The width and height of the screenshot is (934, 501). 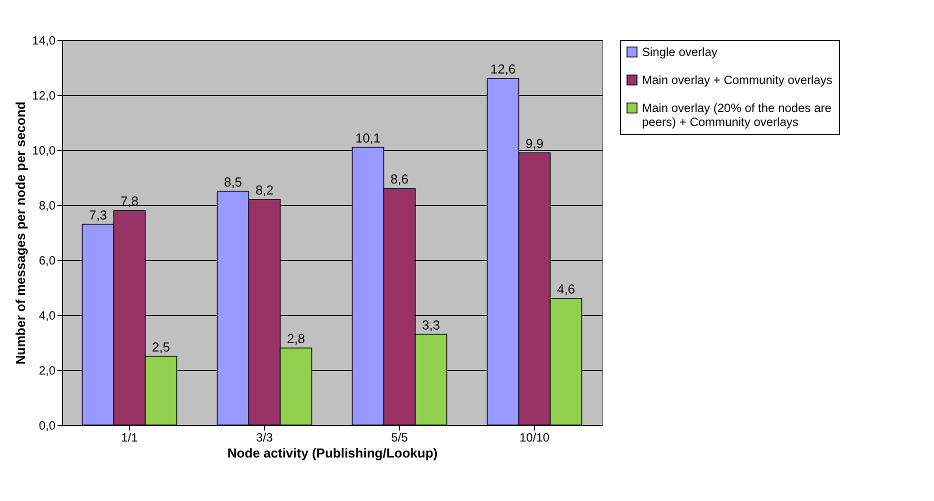 What do you see at coordinates (534, 437) in the screenshot?
I see `x-tick-label: 10/10` at bounding box center [534, 437].